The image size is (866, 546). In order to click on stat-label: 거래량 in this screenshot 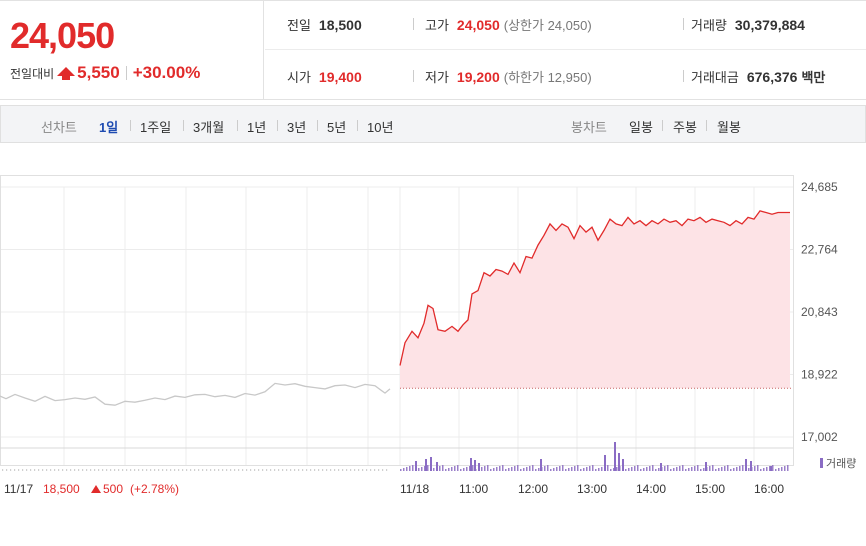, I will do `click(709, 25)`.